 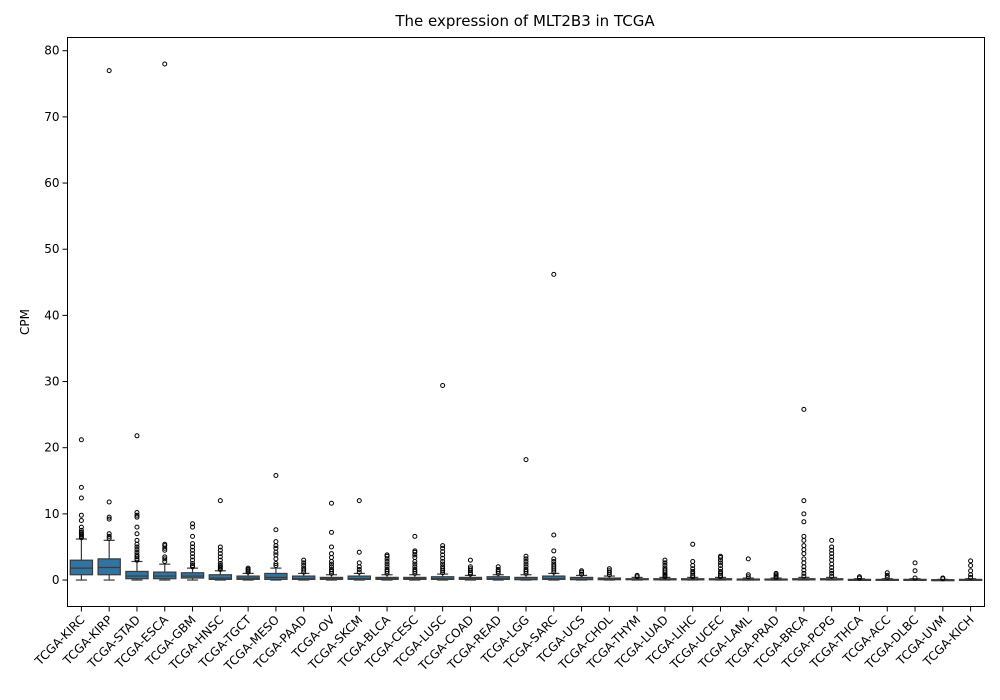 What do you see at coordinates (51, 51) in the screenshot?
I see `y-tick-label: 80` at bounding box center [51, 51].